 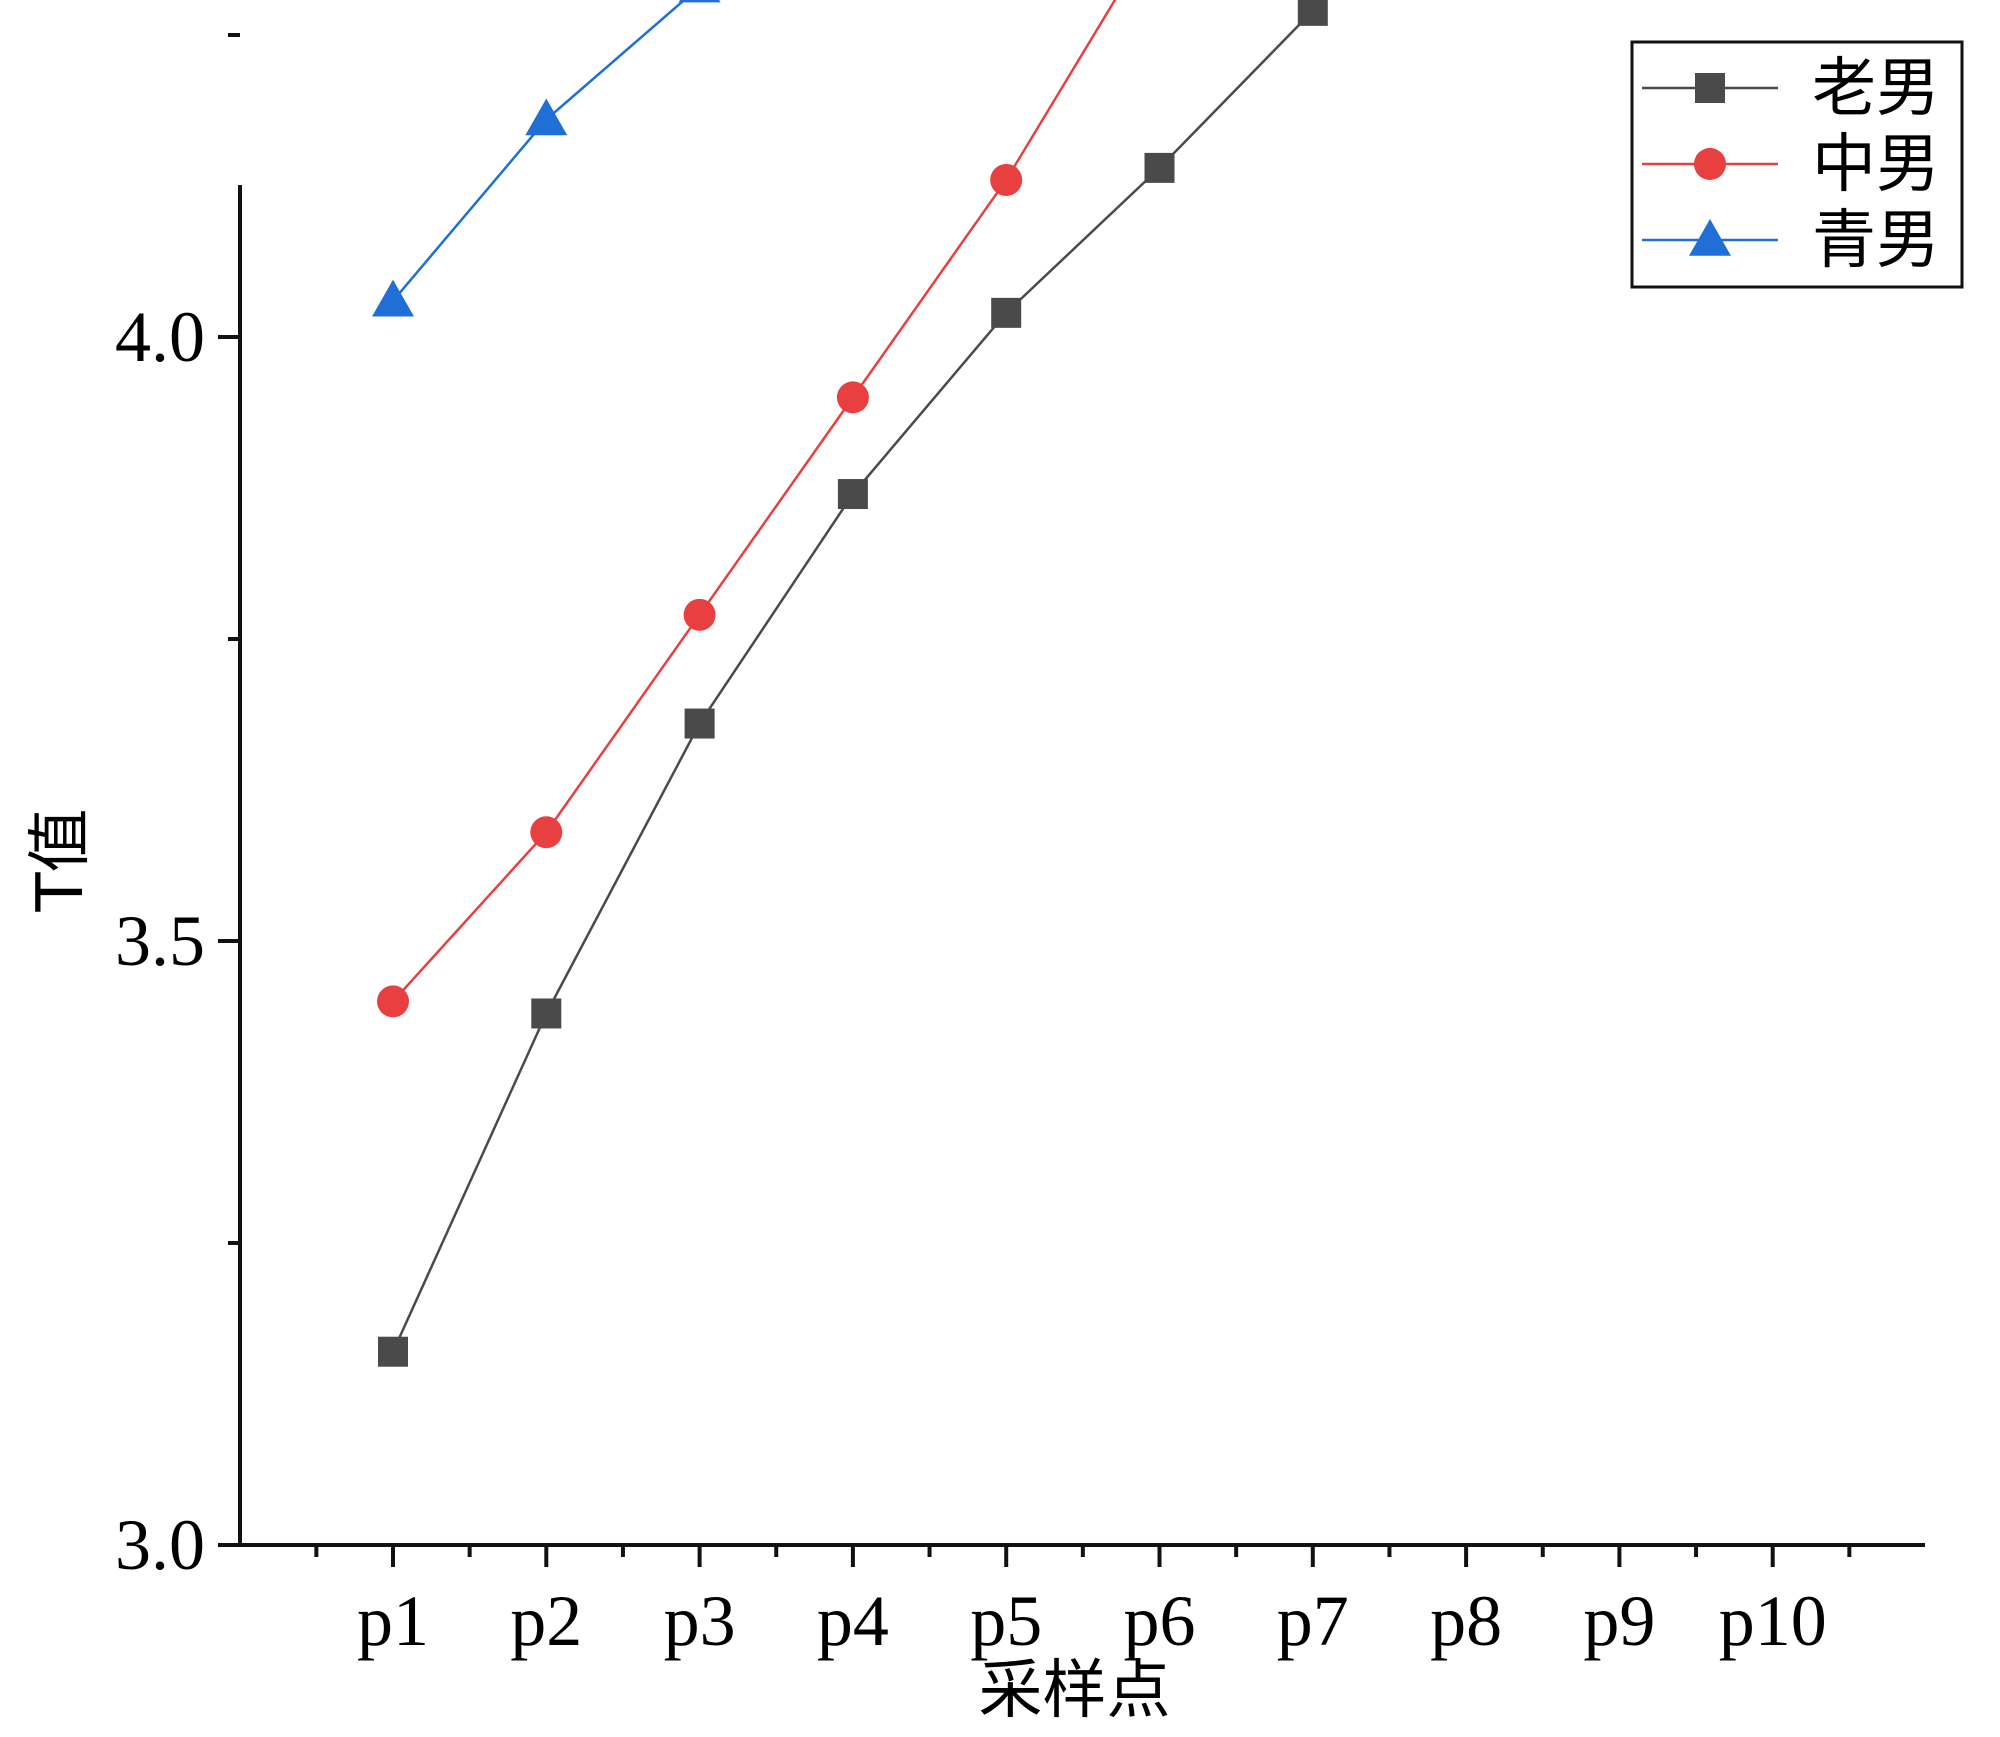 What do you see at coordinates (1773, 1621) in the screenshot?
I see `x-tick-label: p10` at bounding box center [1773, 1621].